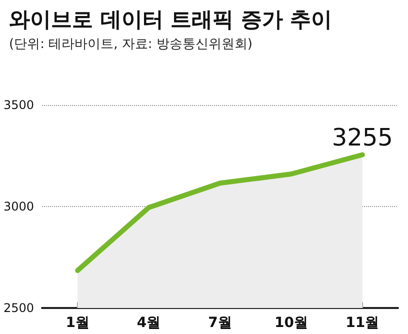 The width and height of the screenshot is (408, 334). What do you see at coordinates (78, 323) in the screenshot?
I see `x-tick-label: 1월` at bounding box center [78, 323].